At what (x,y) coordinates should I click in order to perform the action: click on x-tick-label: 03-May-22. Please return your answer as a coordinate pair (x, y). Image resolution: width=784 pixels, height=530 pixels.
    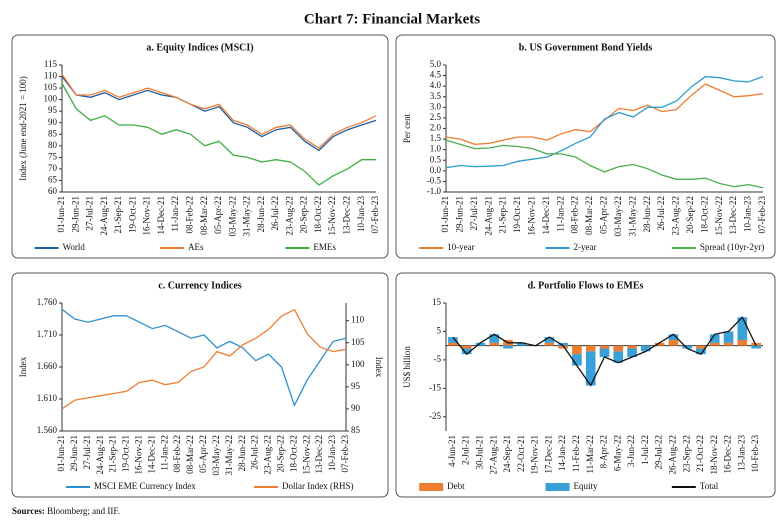
    Looking at the image, I should click on (232, 216).